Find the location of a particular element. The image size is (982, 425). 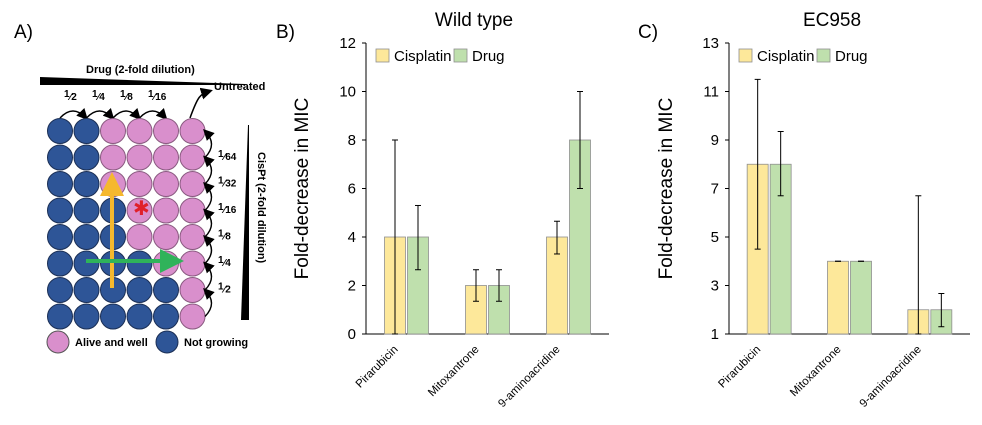

y-axis-label: Fold-decrease in MIC is located at coordinates (666, 189).